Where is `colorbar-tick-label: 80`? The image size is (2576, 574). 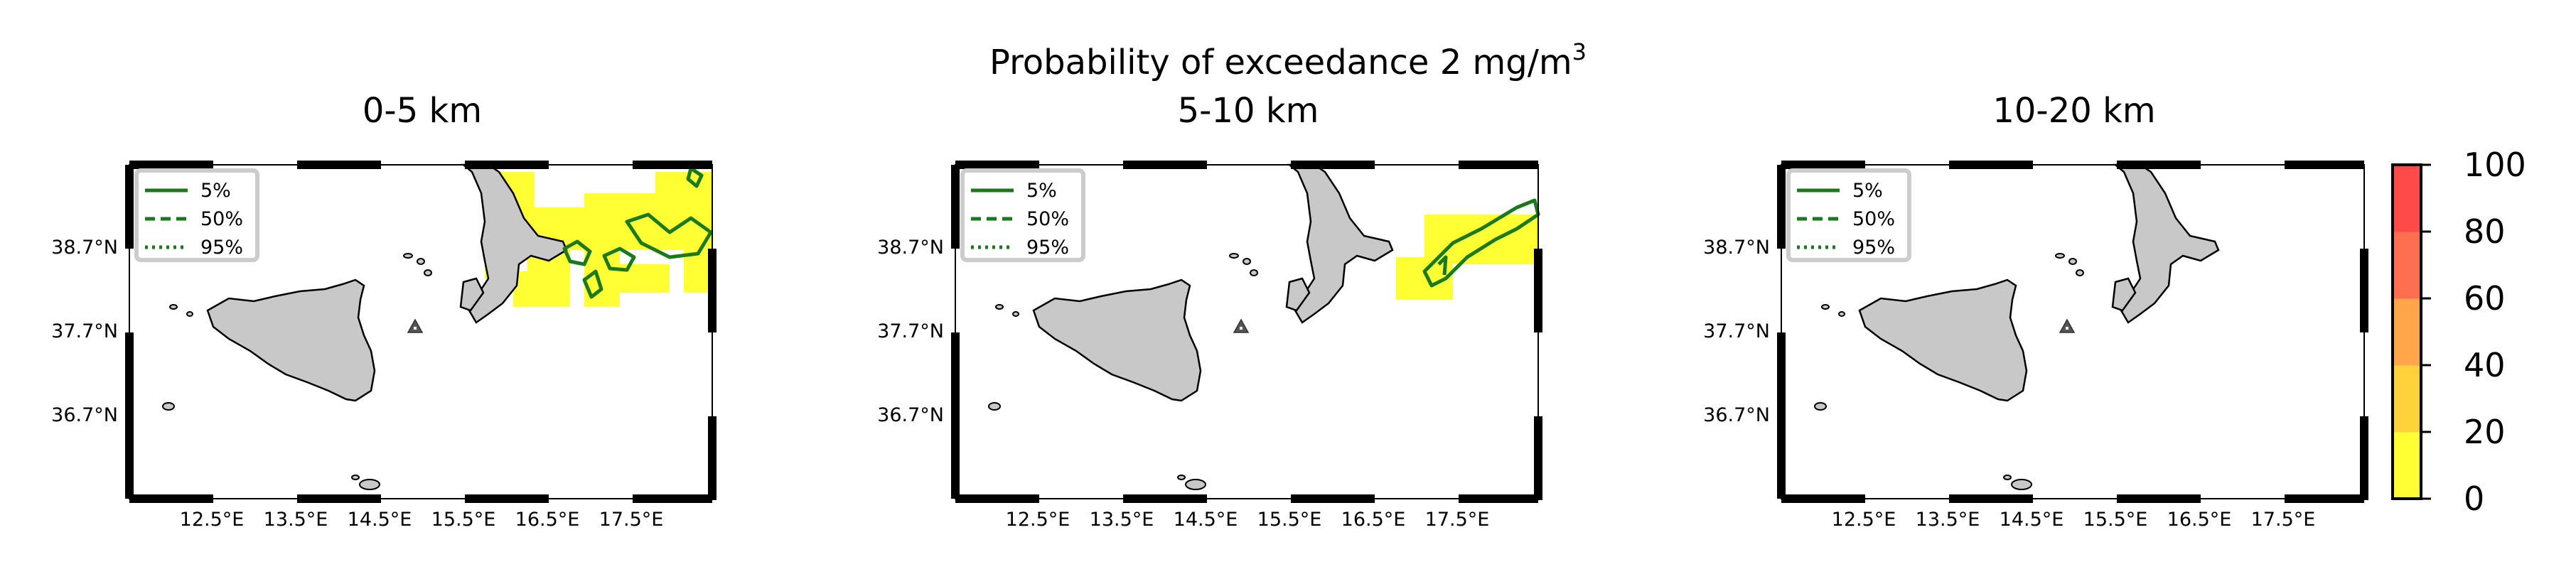 colorbar-tick-label: 80 is located at coordinates (2485, 231).